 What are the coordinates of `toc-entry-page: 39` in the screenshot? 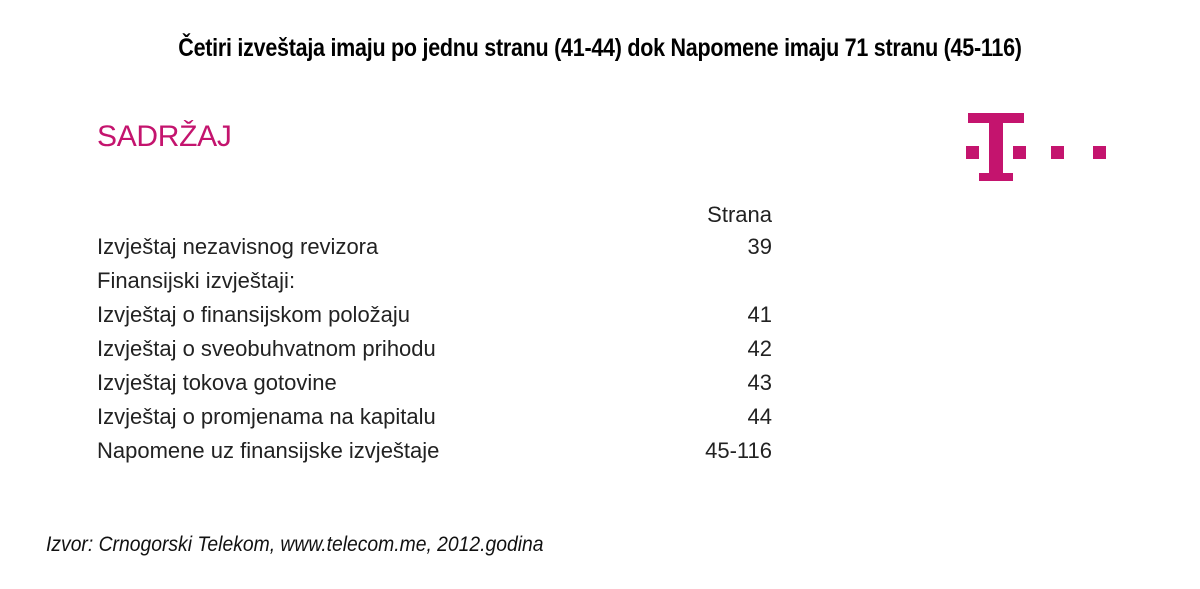 It's located at (759, 246).